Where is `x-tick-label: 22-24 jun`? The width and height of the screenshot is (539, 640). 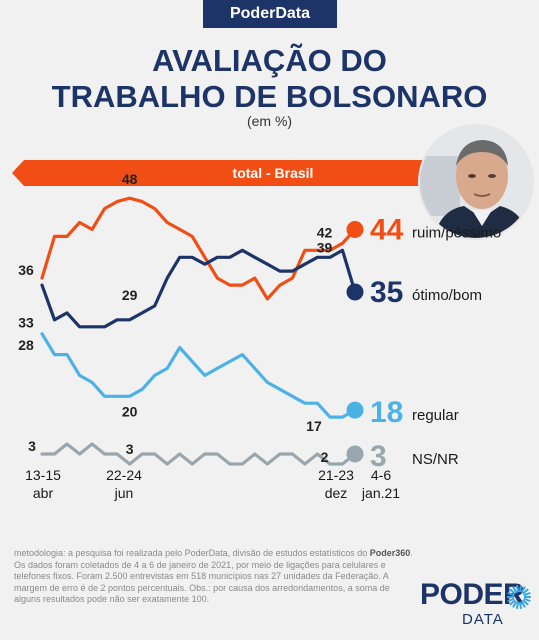 x-tick-label: 22-24 jun is located at coordinates (124, 484).